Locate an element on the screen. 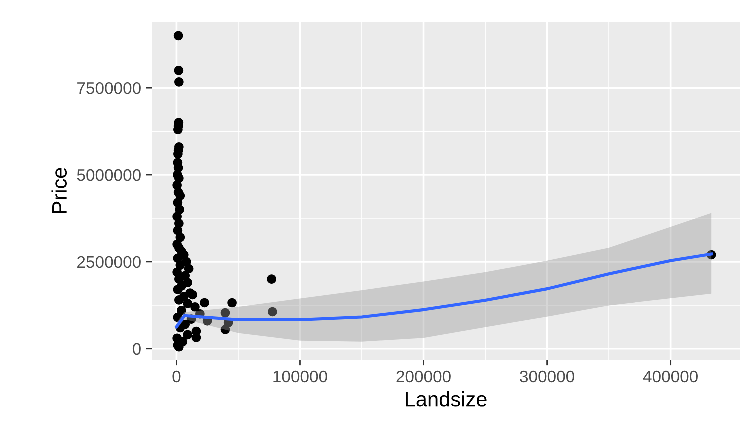 This screenshot has width=747, height=436. x-tick-label: 0 is located at coordinates (176, 376).